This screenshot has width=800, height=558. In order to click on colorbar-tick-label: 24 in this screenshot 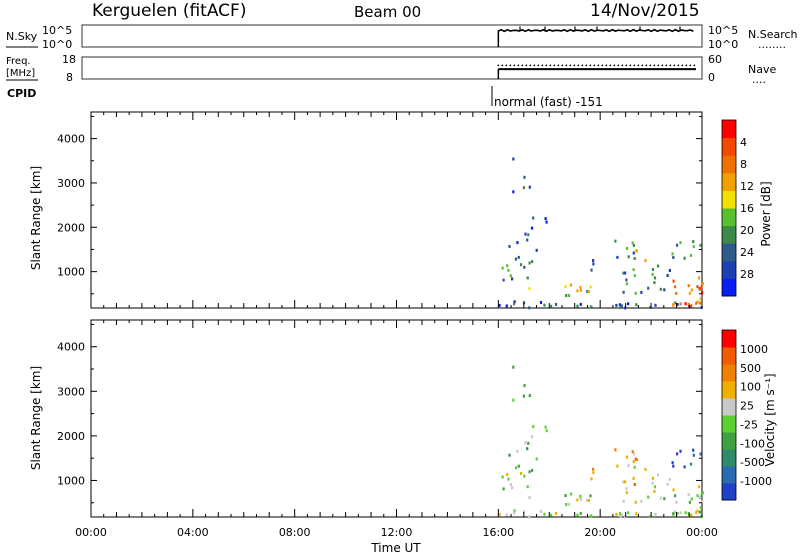, I will do `click(747, 252)`.